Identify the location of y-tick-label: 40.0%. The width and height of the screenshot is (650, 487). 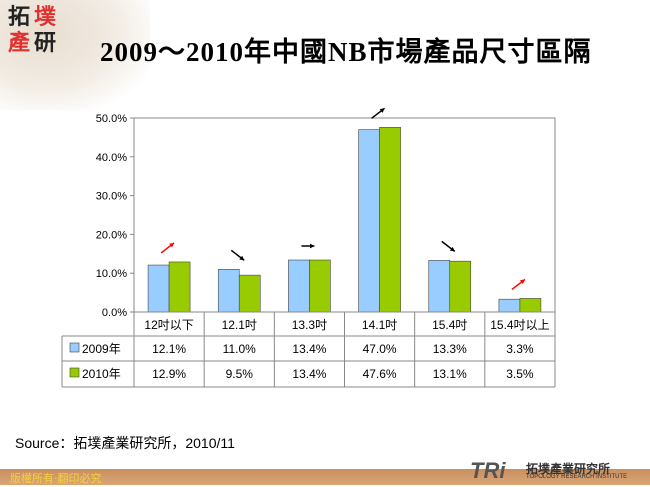
(111, 158).